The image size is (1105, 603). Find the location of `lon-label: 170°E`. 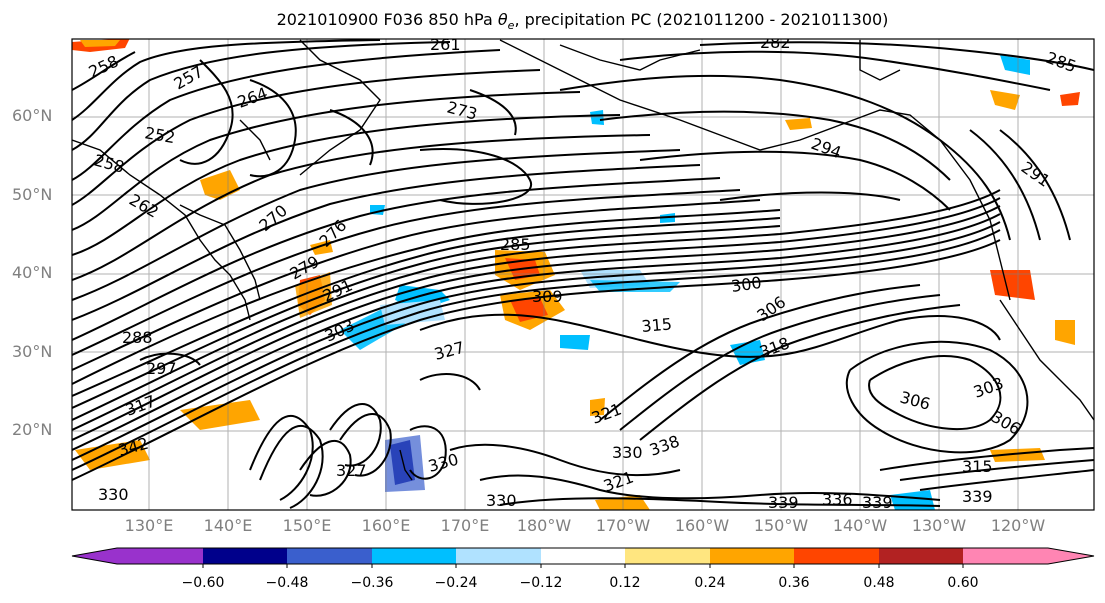

lon-label: 170°E is located at coordinates (465, 525).